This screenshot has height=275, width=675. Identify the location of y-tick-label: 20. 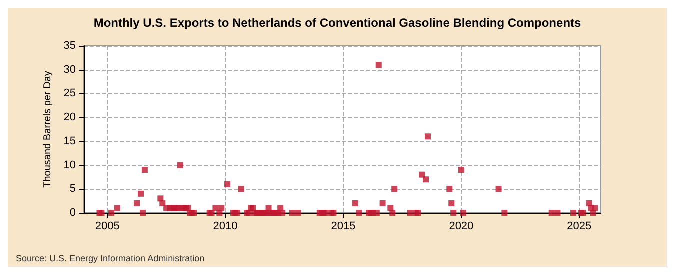
(70, 118).